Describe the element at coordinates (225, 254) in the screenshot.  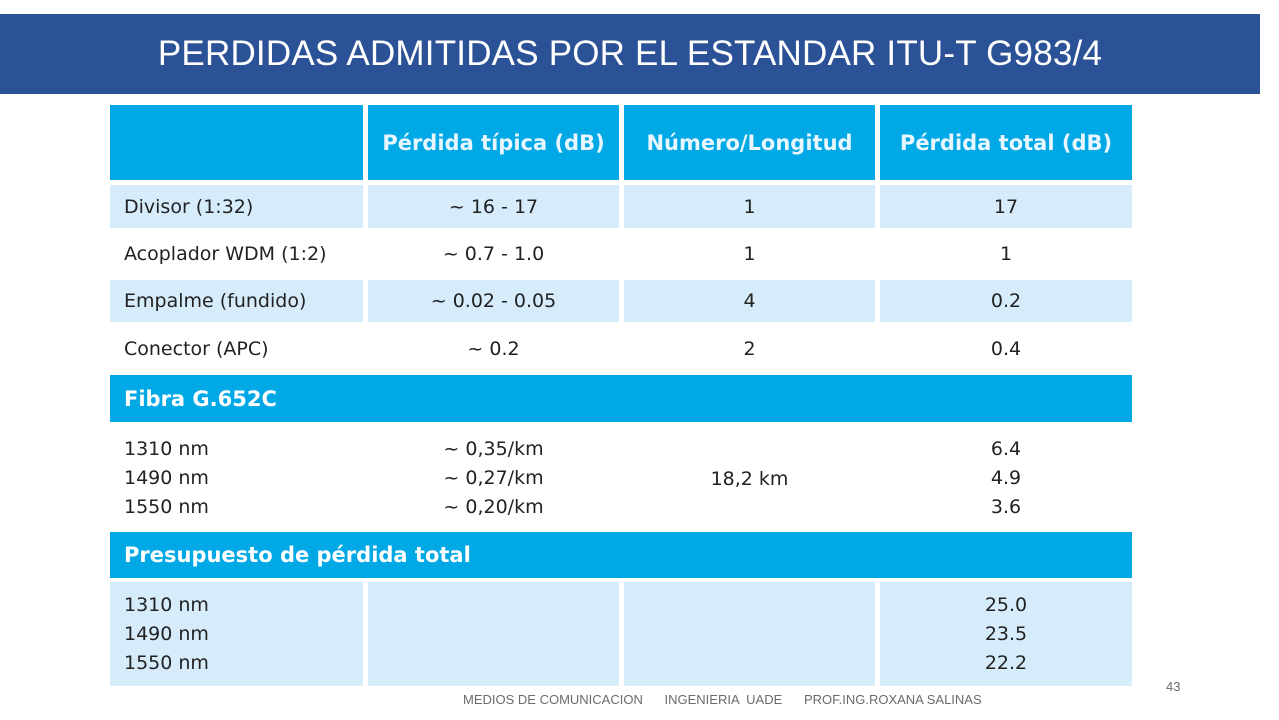
I see `component-cell: Acoplador WDM (1:2)` at that location.